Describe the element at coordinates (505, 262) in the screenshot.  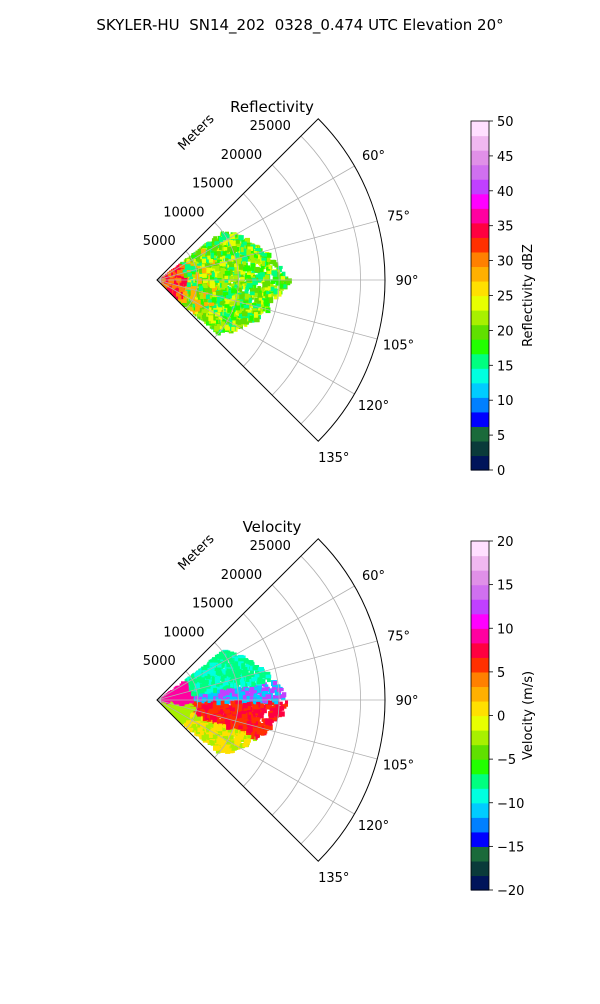
I see `colorbar-tick-label: 30` at that location.